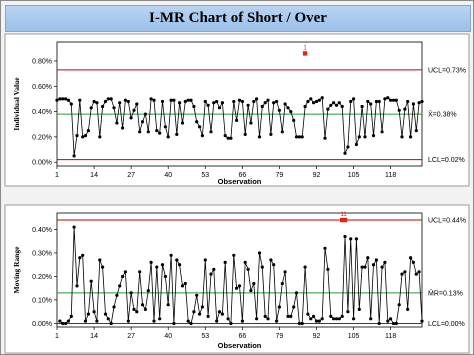 Image resolution: width=474 pixels, height=355 pixels. Describe the element at coordinates (305, 53) in the screenshot. I see `individual-chart-out-of-control-point` at that location.